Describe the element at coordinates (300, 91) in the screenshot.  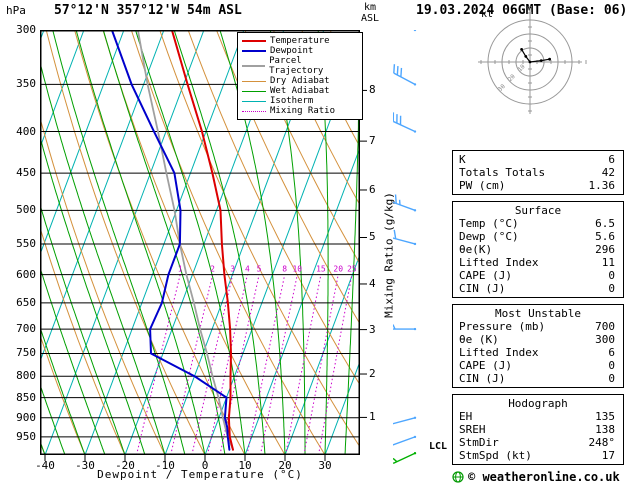
I see `legend-item: Wet Adiabat` at that location.